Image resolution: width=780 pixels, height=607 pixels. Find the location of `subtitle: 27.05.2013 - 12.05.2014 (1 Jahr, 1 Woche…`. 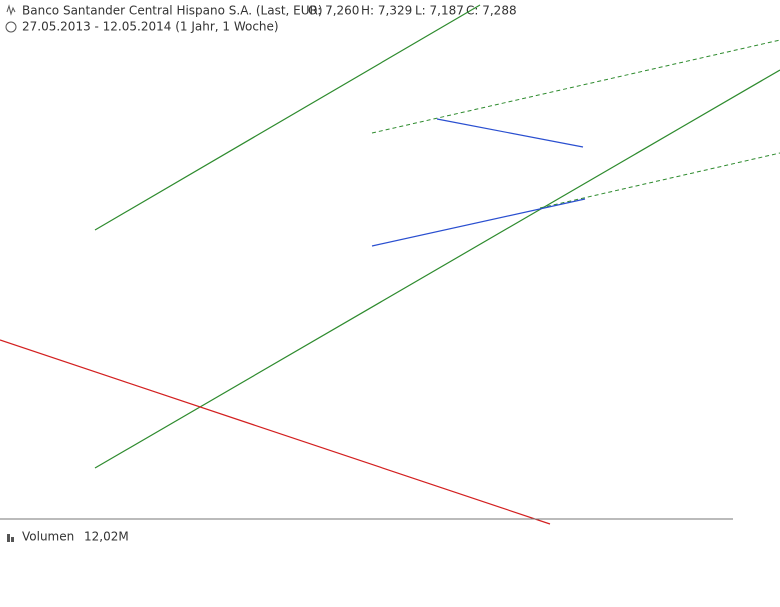

subtitle: 27.05.2013 - 12.05.2014 (1 Jahr, 1 Woche… is located at coordinates (150, 27).